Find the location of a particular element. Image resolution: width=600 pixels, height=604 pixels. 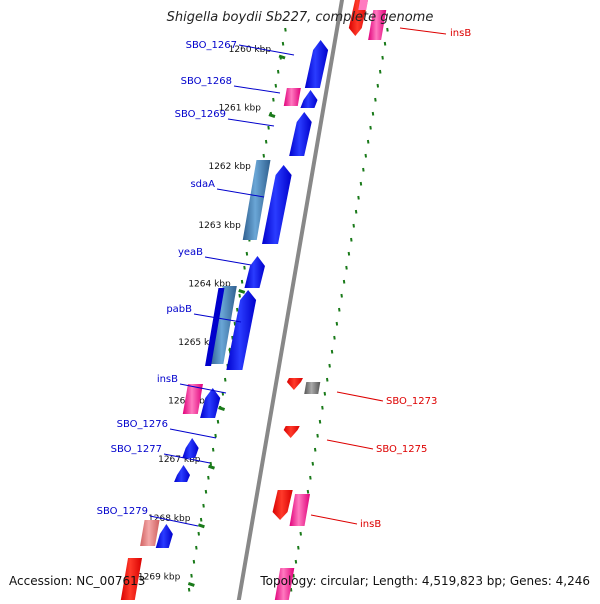

gene-block-sbo1279-a is located at coordinates (150, 533).